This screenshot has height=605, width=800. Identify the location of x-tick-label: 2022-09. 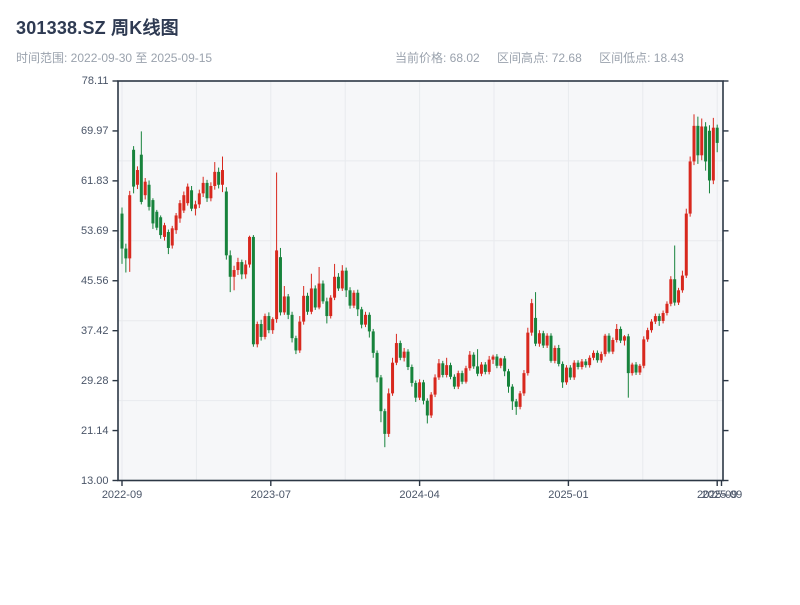
(122, 494).